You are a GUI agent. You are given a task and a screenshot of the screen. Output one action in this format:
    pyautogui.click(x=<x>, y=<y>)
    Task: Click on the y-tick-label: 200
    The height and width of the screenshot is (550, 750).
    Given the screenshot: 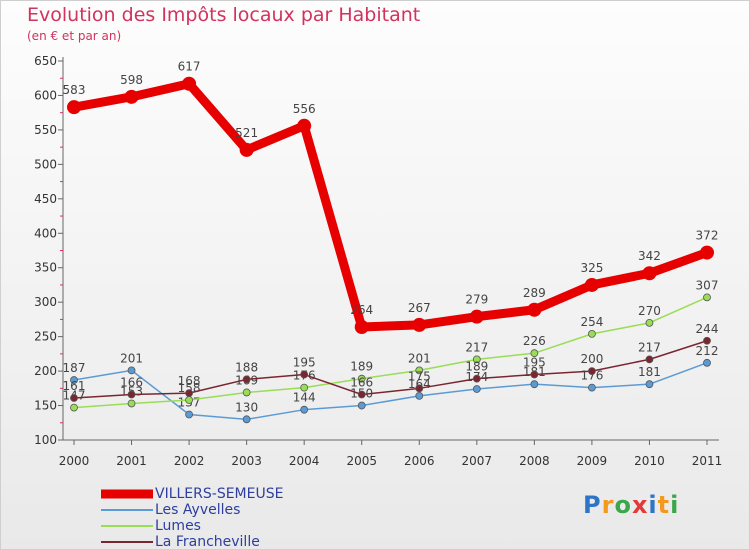 What is the action you would take?
    pyautogui.click(x=45, y=371)
    